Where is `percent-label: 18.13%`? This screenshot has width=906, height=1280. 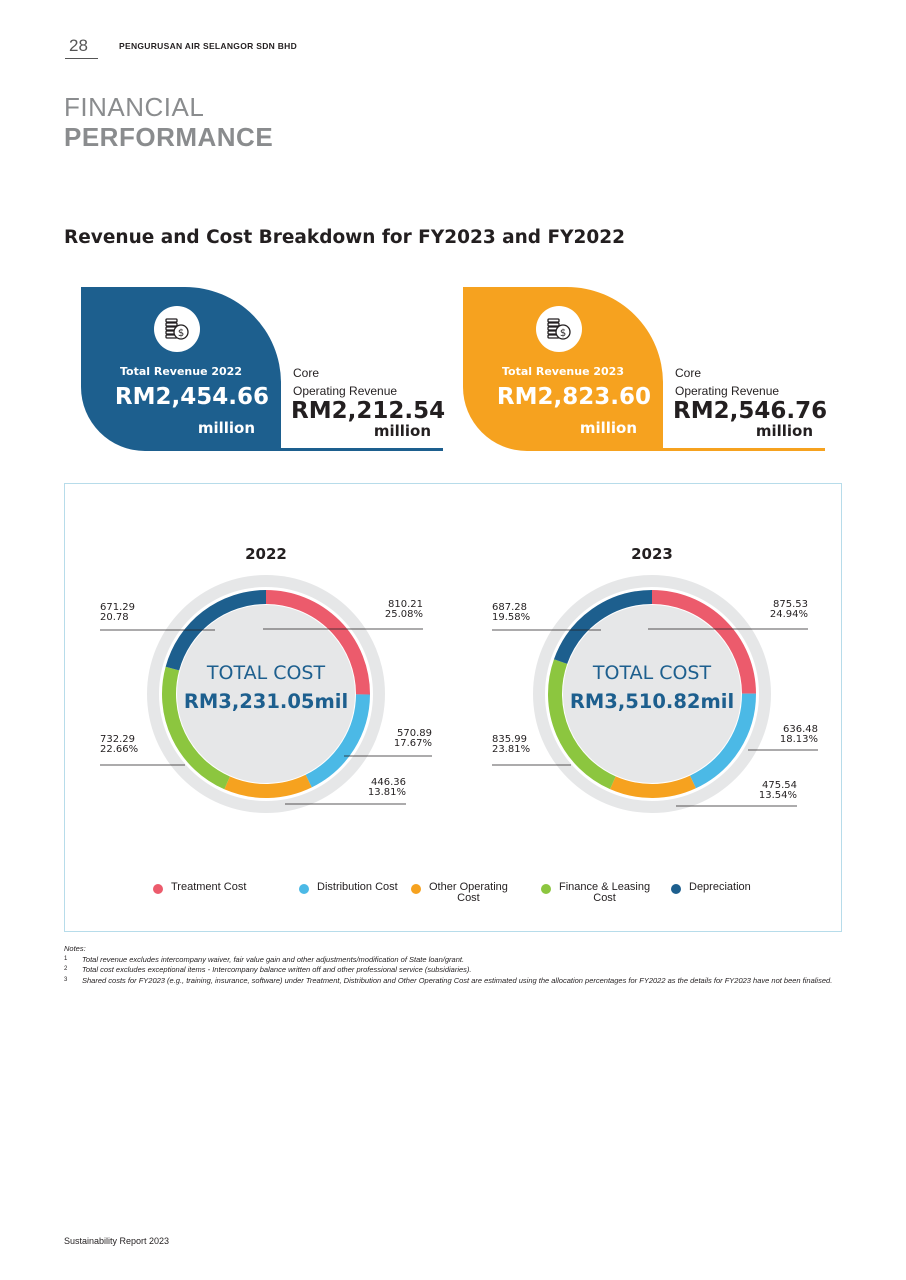 percent-label: 18.13% is located at coordinates (799, 739).